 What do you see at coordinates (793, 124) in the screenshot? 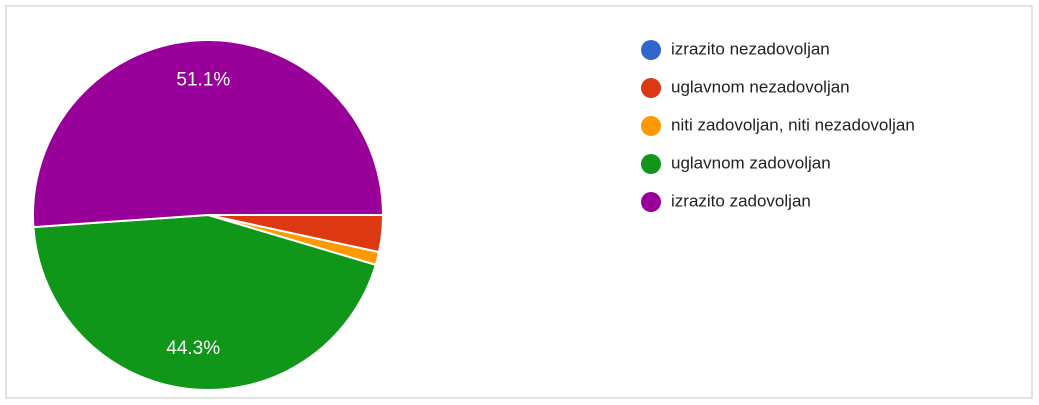
I see `legend-label: niti zadovoljan, niti nezadovoljan` at bounding box center [793, 124].